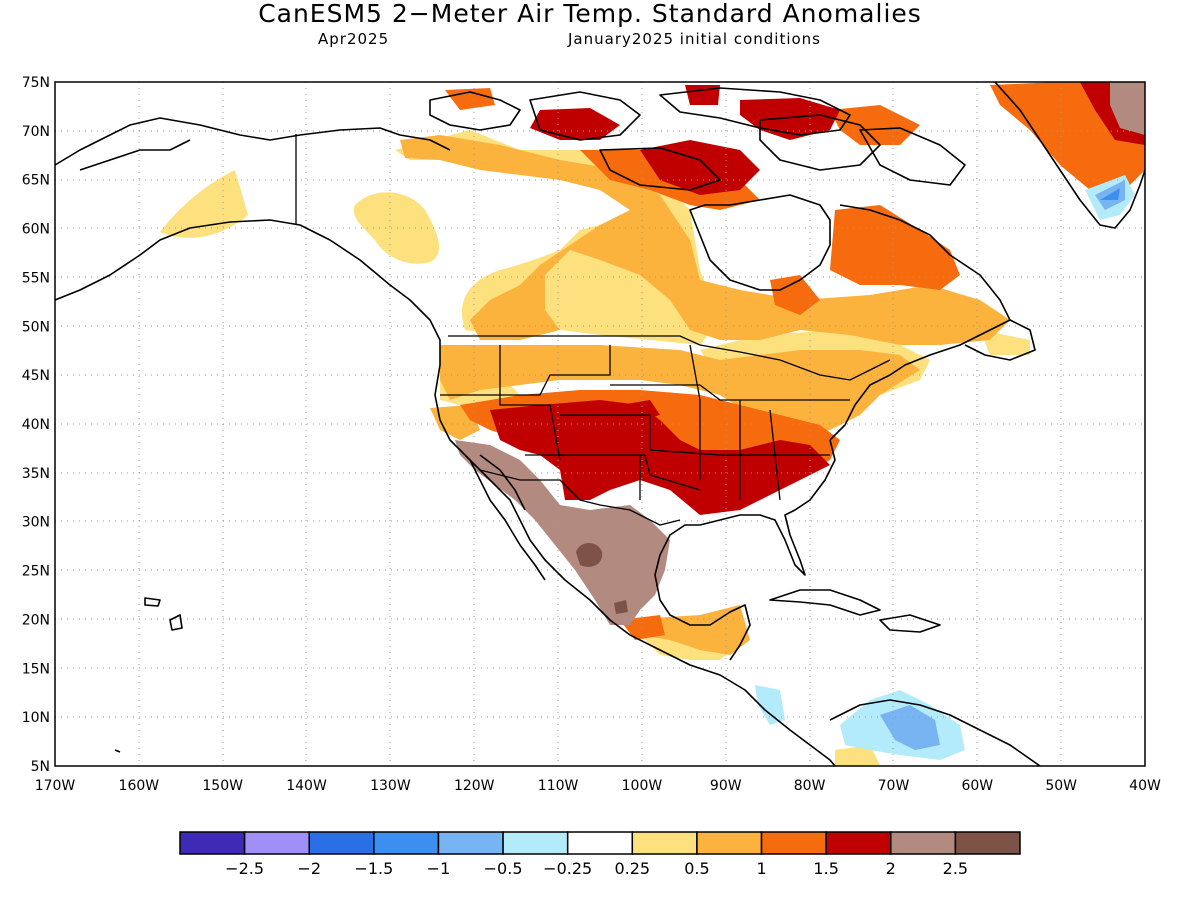 This screenshot has height=900, width=1200. I want to click on lat-tick-label: 10N, so click(36, 718).